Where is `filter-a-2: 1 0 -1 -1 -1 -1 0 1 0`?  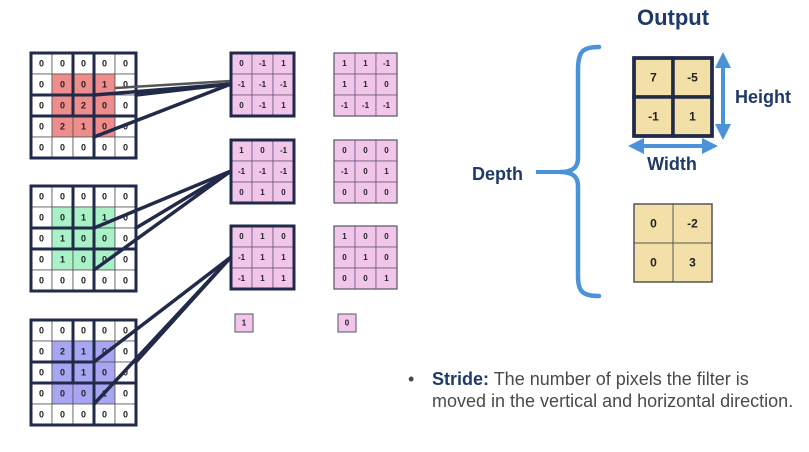
filter-a-2: 1 0 -1 -1 -1 -1 0 1 0 is located at coordinates (262, 171).